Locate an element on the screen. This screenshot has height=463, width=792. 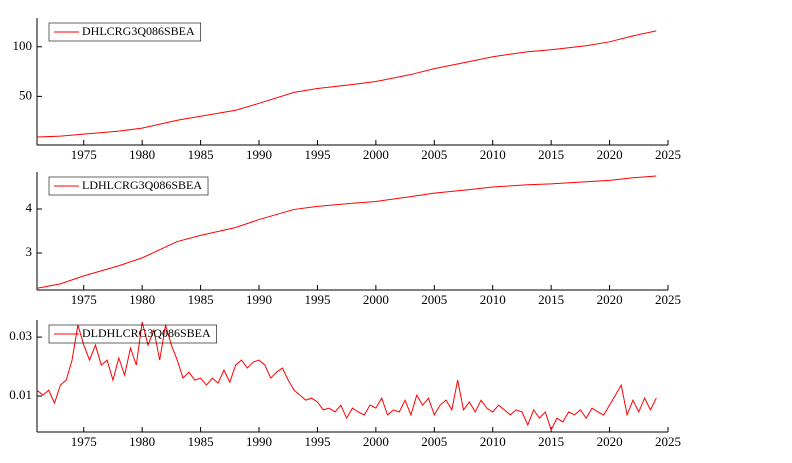
y-tick-label: 4 is located at coordinates (29, 207).